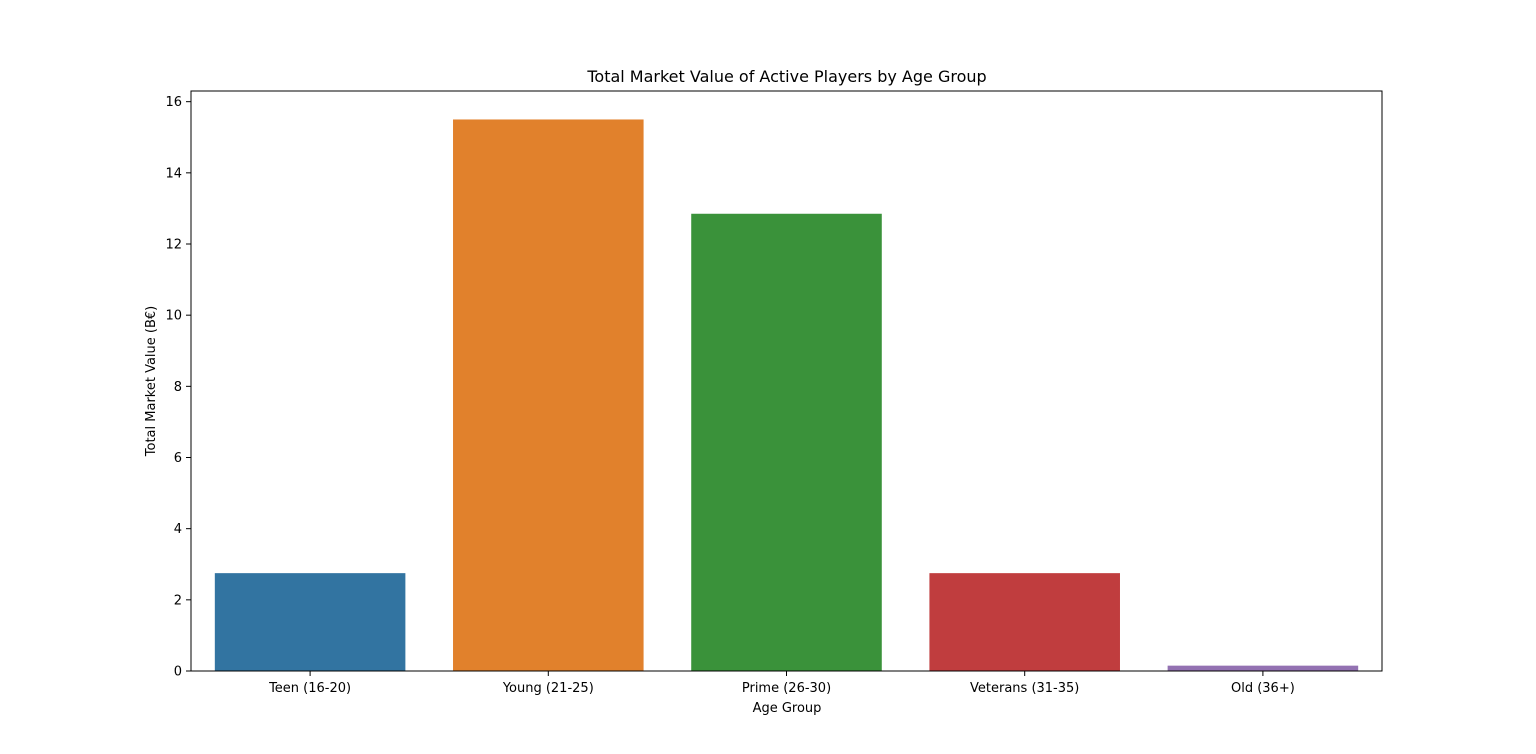 The height and width of the screenshot is (754, 1536). What do you see at coordinates (173, 245) in the screenshot?
I see `y-tick-label: 12` at bounding box center [173, 245].